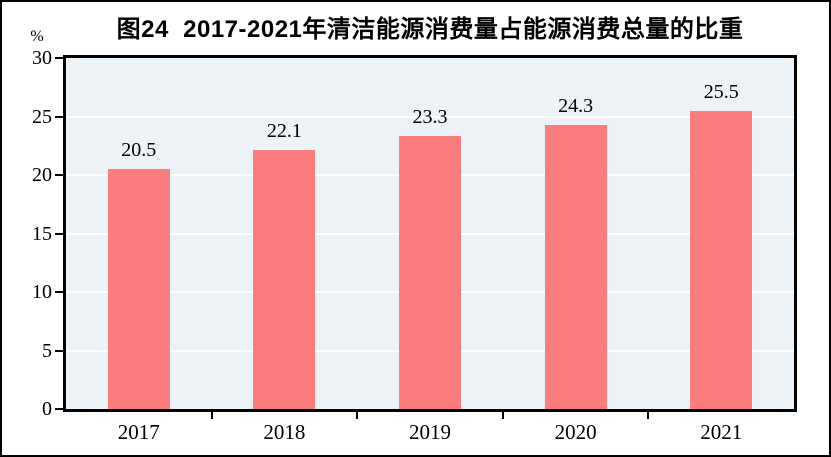 The height and width of the screenshot is (457, 831). What do you see at coordinates (576, 105) in the screenshot?
I see `bar-value-label: 24.3` at bounding box center [576, 105].